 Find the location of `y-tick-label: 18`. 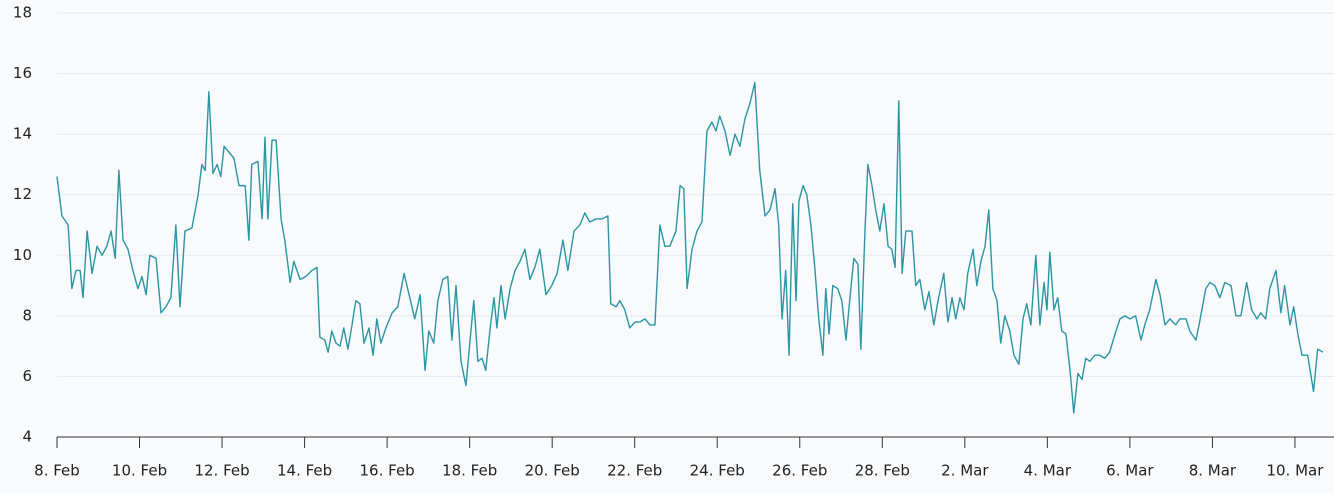

y-tick-label: 18 is located at coordinates (22, 13).